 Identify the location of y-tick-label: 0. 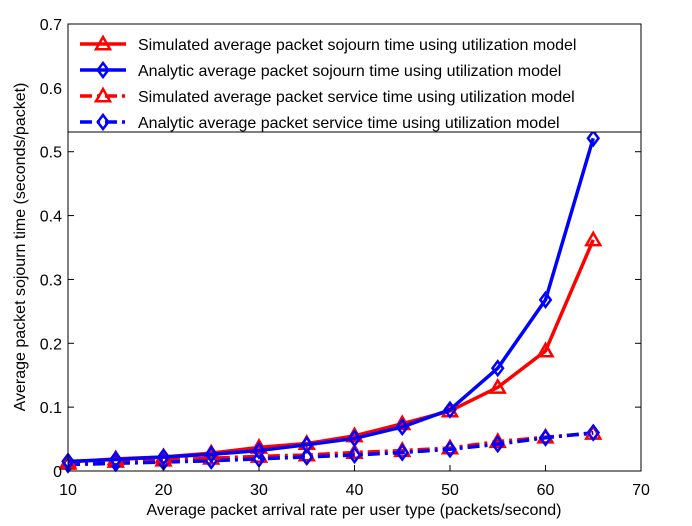
(57, 472).